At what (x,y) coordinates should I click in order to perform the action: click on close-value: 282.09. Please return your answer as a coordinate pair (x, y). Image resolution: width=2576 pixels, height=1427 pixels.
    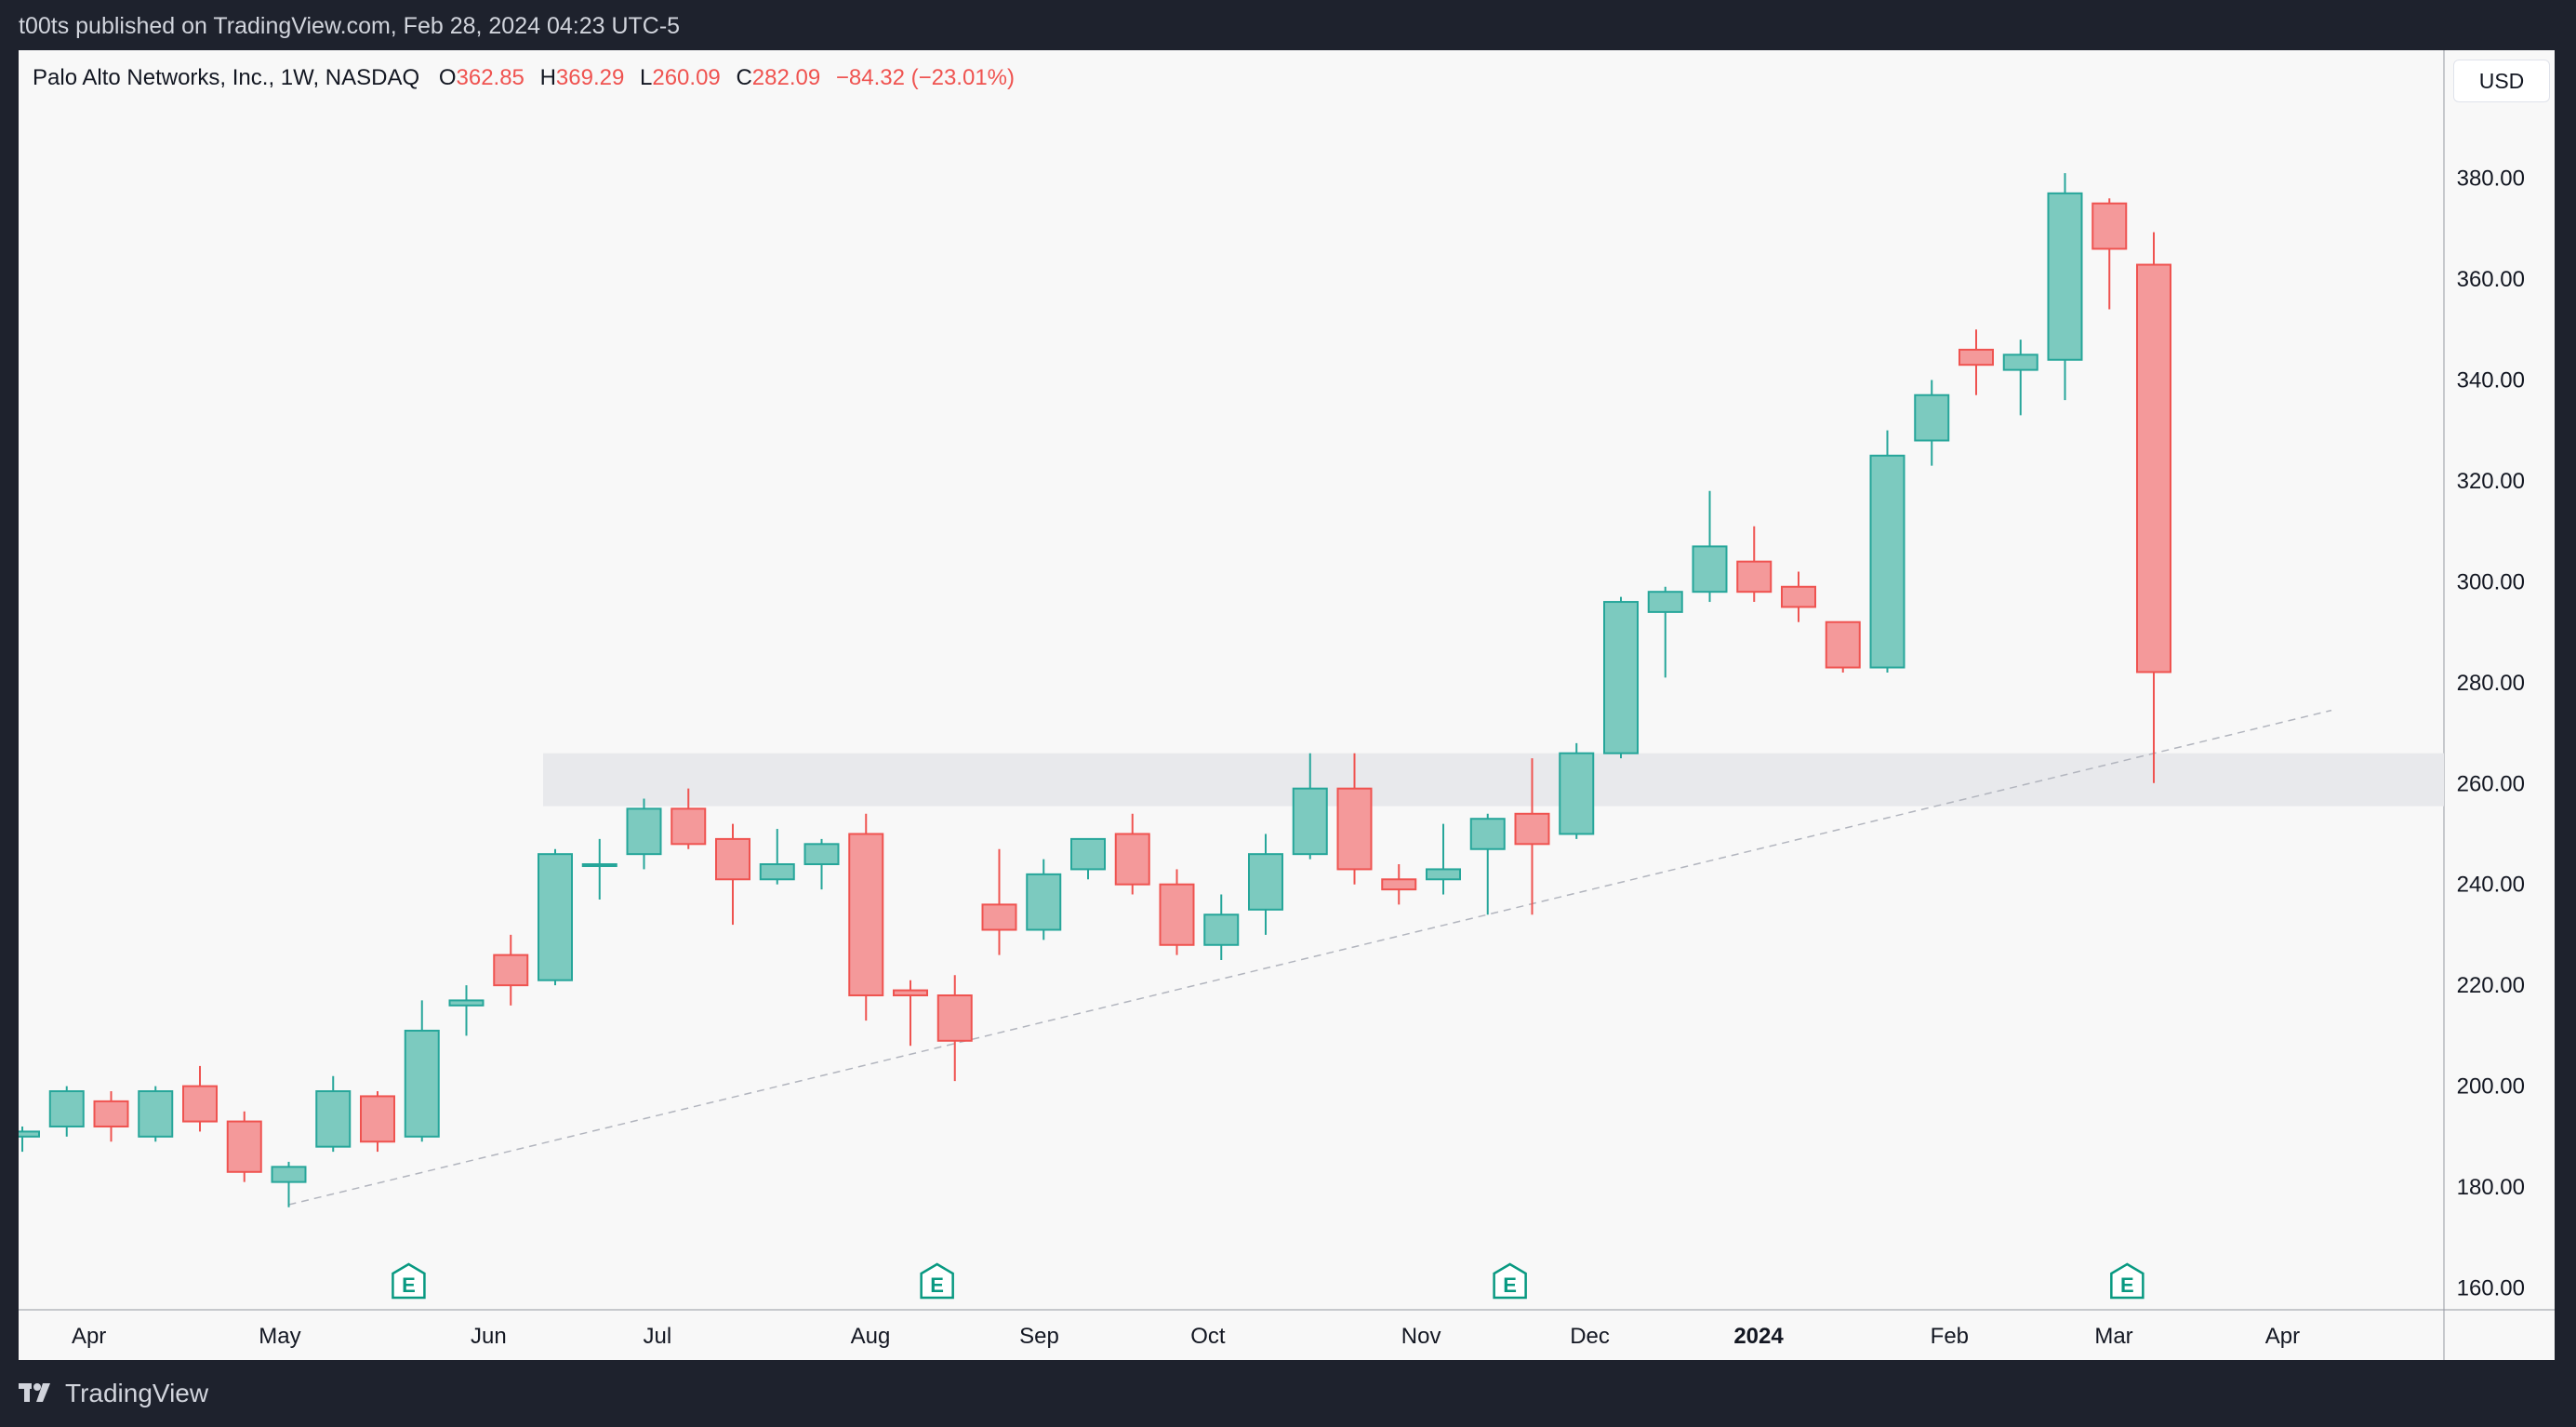
    Looking at the image, I should click on (786, 77).